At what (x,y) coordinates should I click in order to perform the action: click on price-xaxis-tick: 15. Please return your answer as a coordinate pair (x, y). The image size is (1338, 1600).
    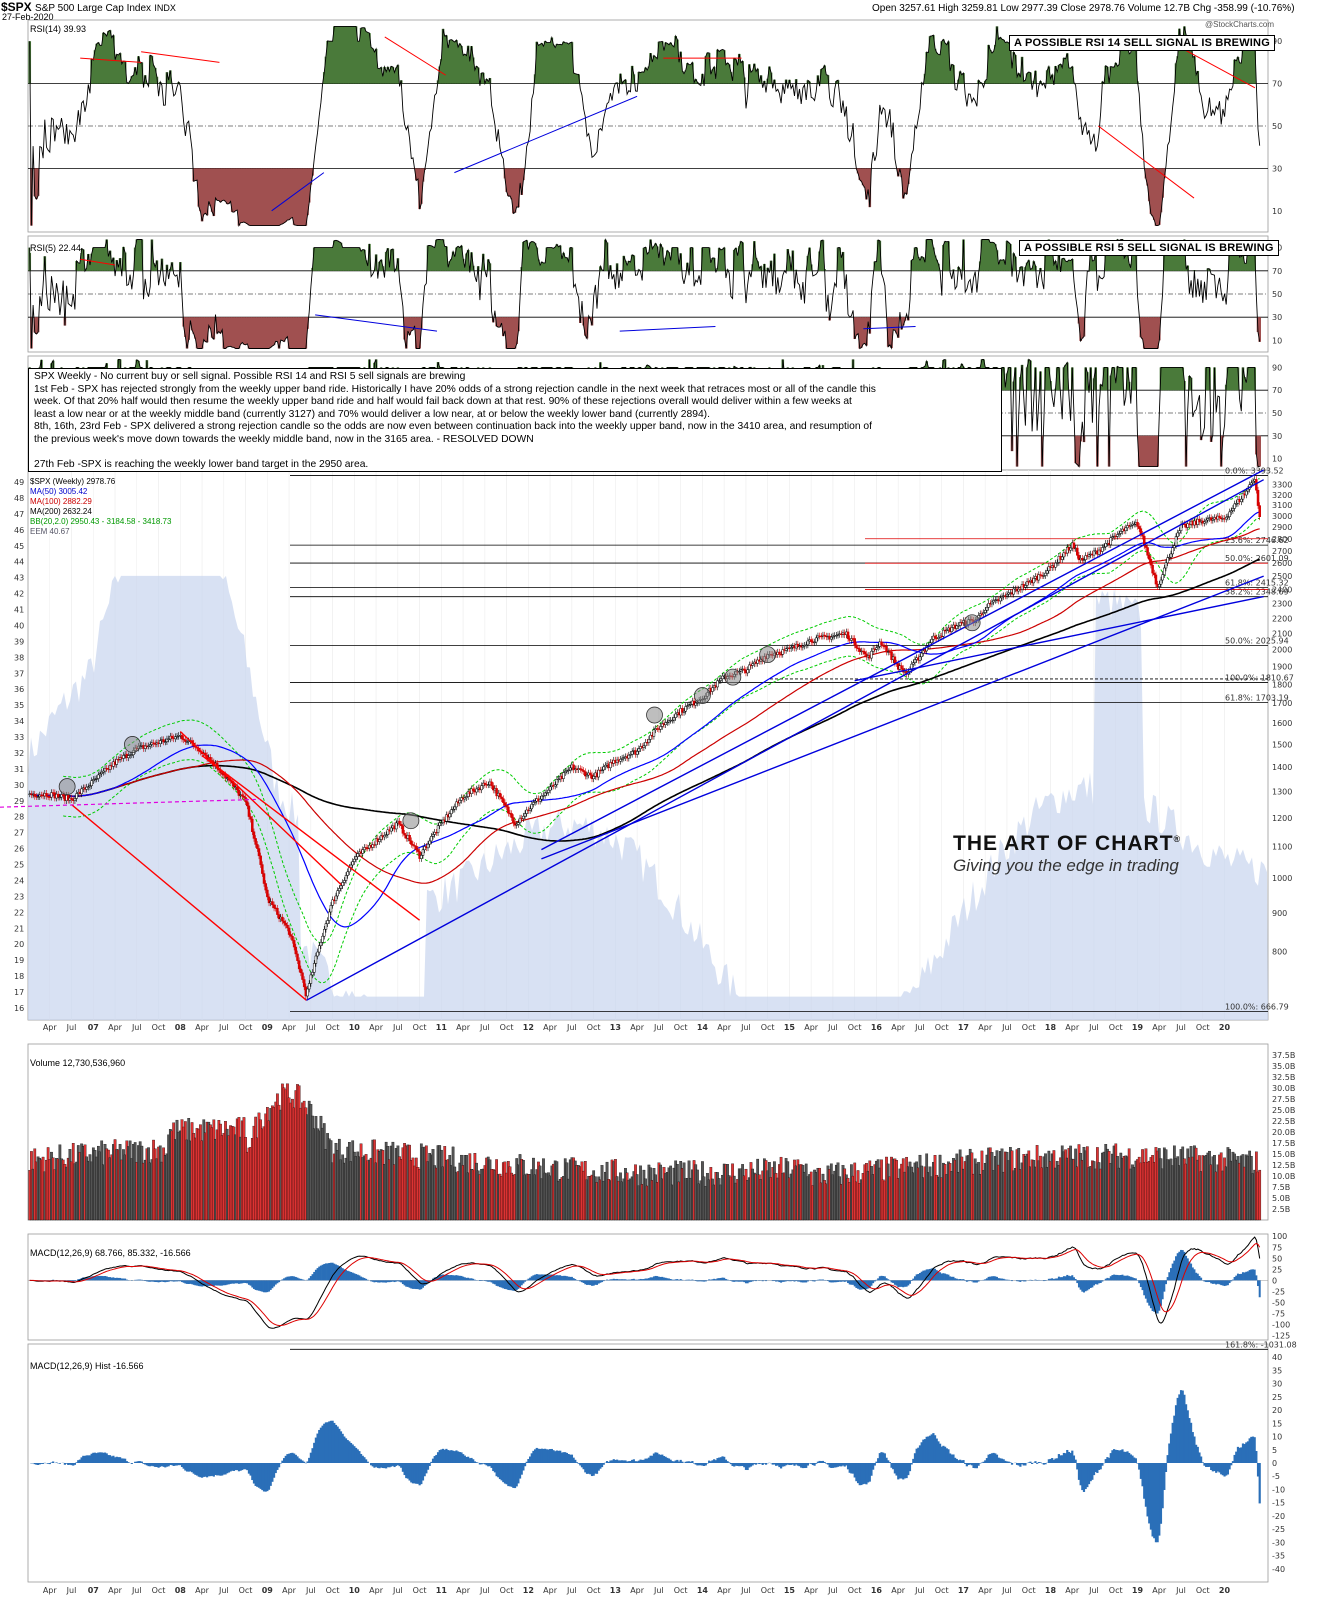
    Looking at the image, I should click on (790, 1027).